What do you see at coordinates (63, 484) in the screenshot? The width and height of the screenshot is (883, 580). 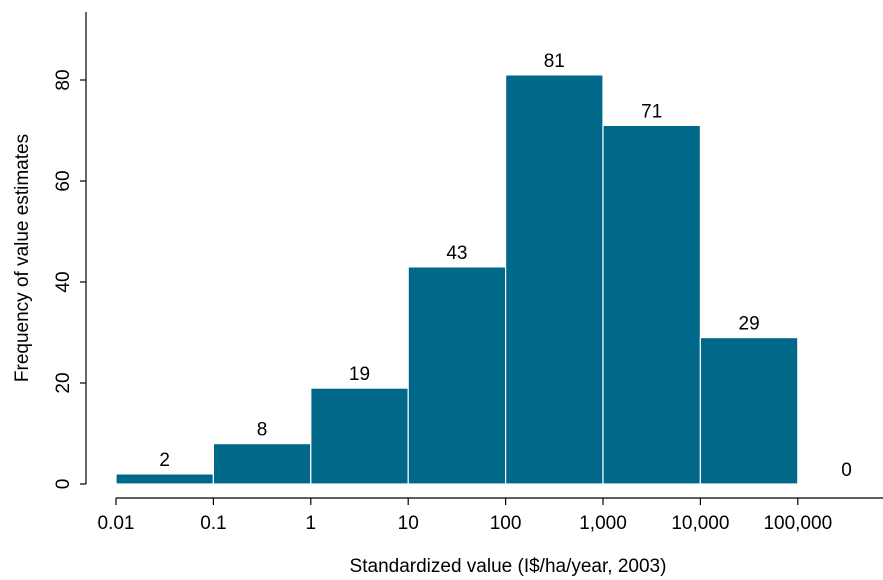 I see `y-tick-label: 0` at bounding box center [63, 484].